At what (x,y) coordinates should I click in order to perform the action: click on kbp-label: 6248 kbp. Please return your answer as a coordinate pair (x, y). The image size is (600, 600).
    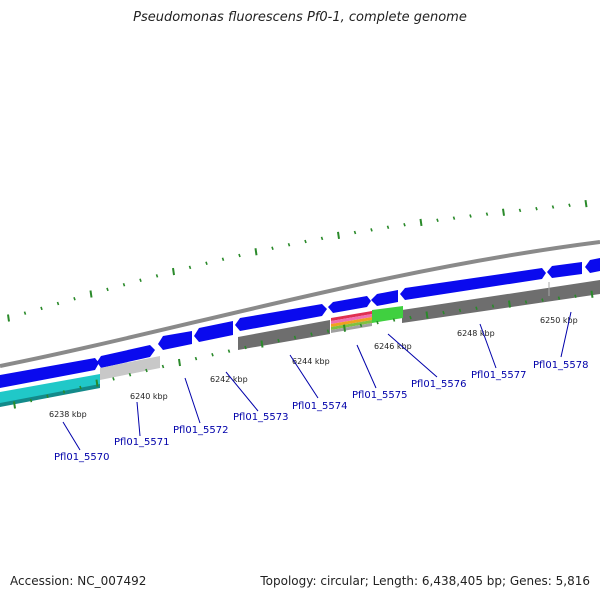
    Looking at the image, I should click on (476, 333).